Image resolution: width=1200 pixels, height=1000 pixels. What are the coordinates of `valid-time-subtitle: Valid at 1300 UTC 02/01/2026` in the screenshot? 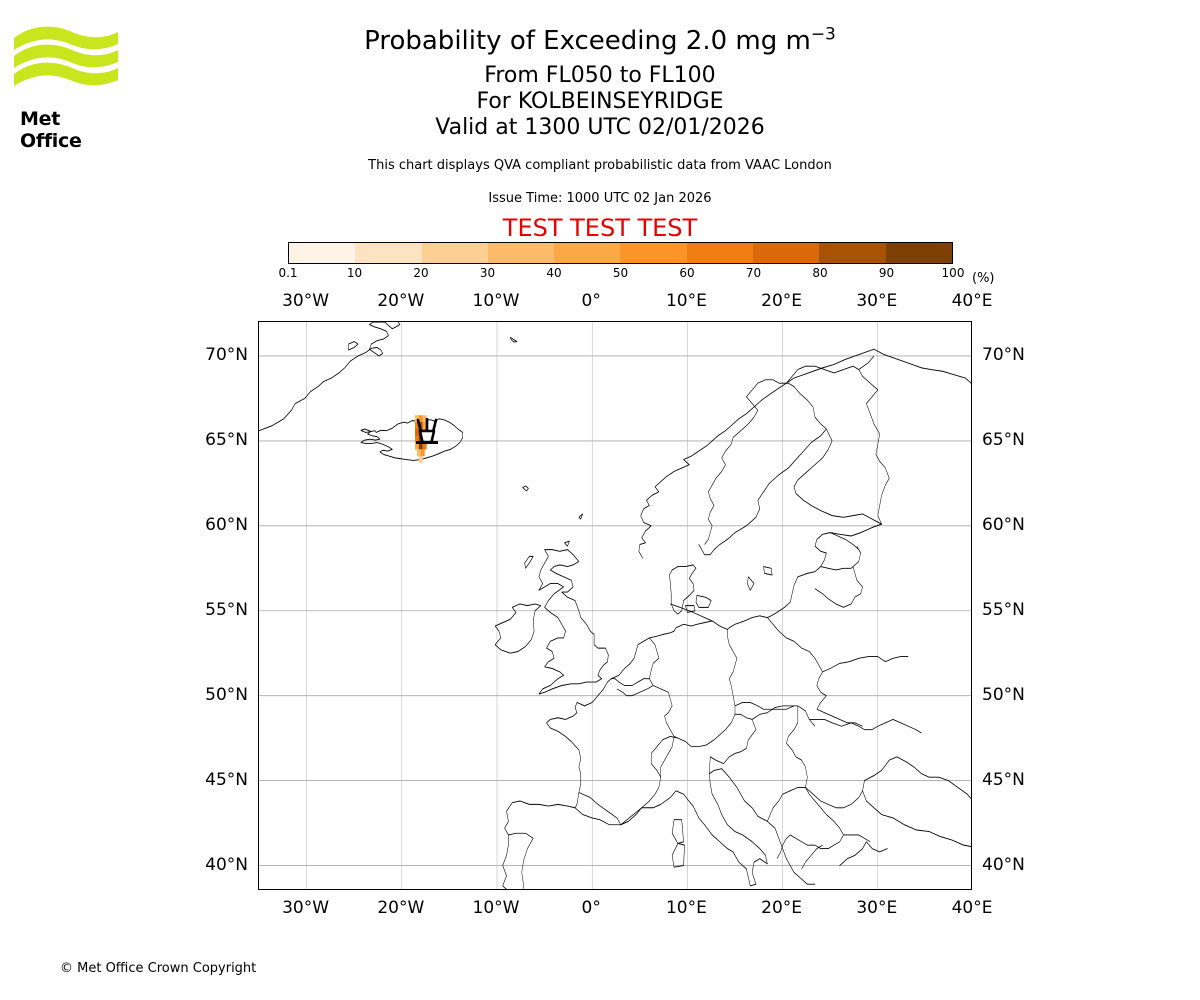 It's located at (600, 127).